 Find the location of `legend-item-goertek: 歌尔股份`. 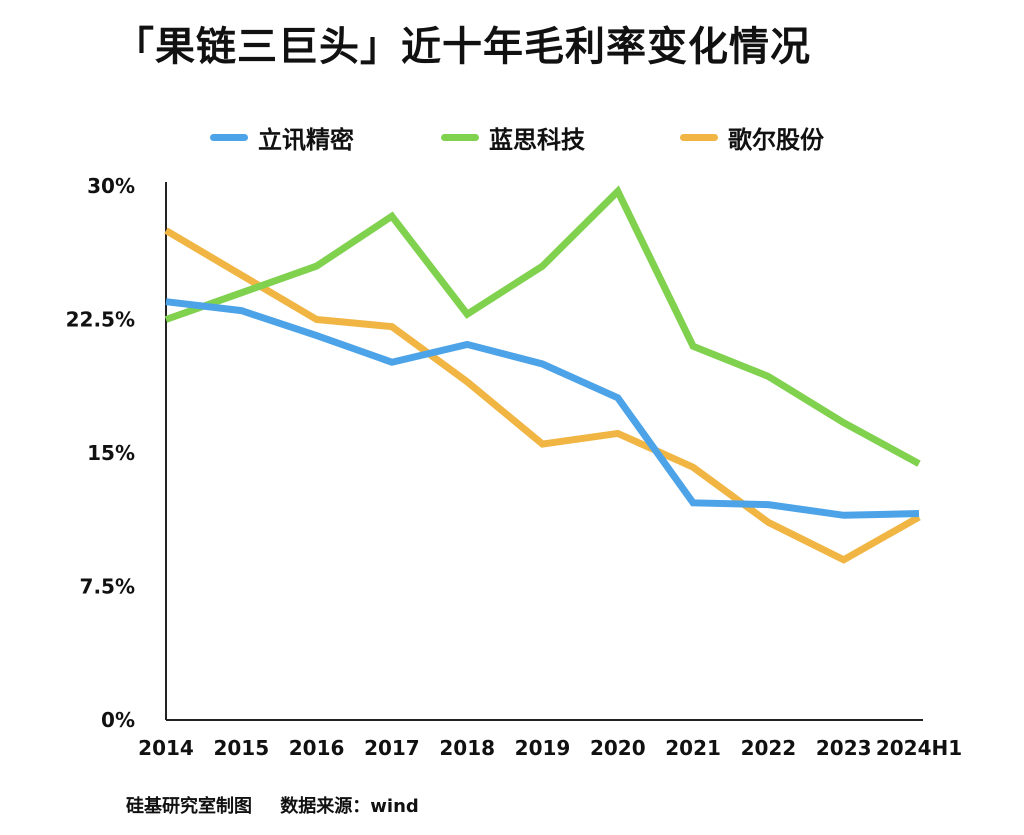

legend-item-goertek: 歌尔股份 is located at coordinates (752, 137).